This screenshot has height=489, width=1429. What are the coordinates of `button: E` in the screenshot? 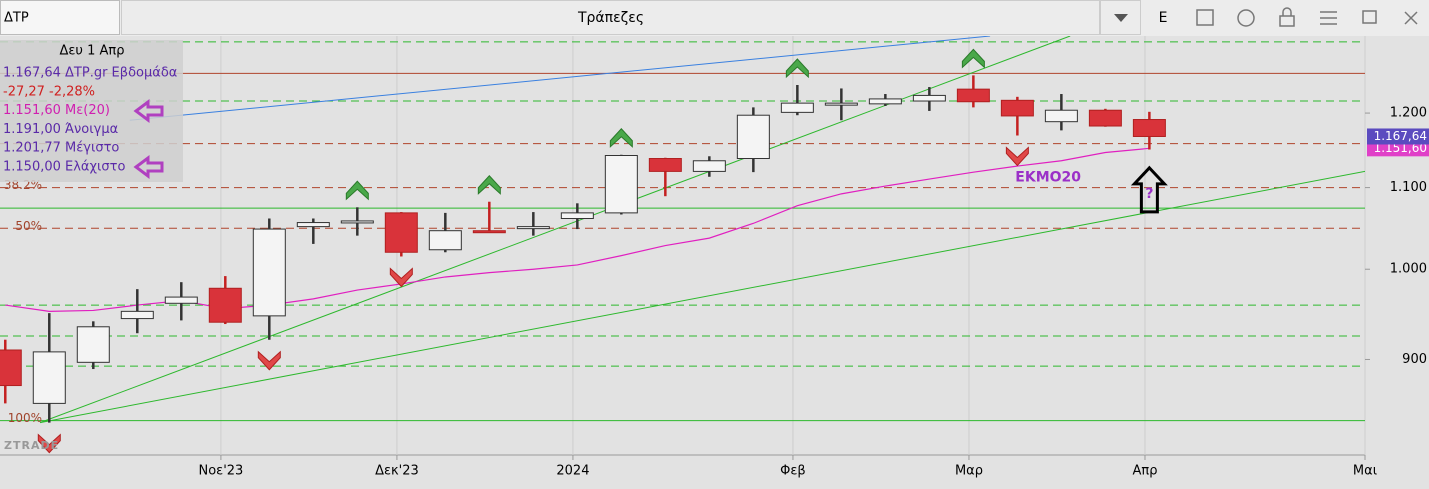 It's located at (1163, 18).